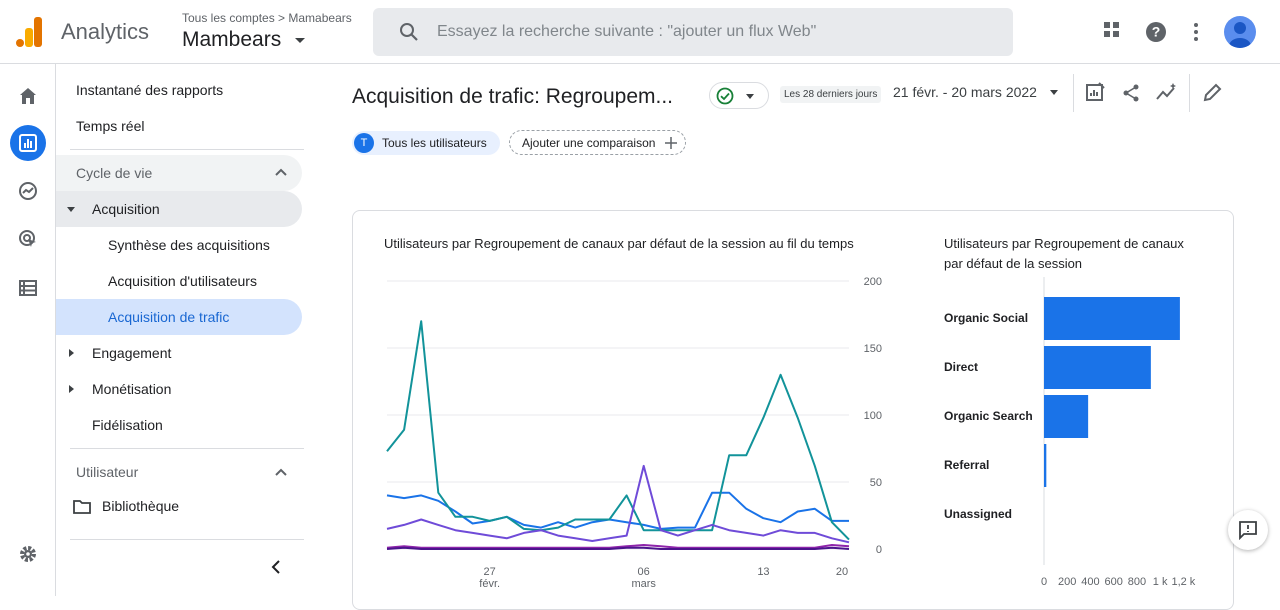  Describe the element at coordinates (1090, 582) in the screenshot. I see `x-tick-label: 400` at that location.